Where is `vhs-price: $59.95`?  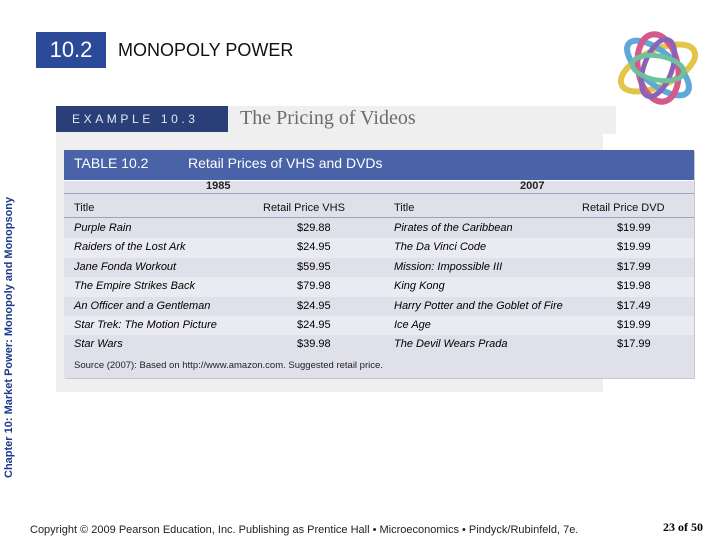 vhs-price: $59.95 is located at coordinates (314, 266).